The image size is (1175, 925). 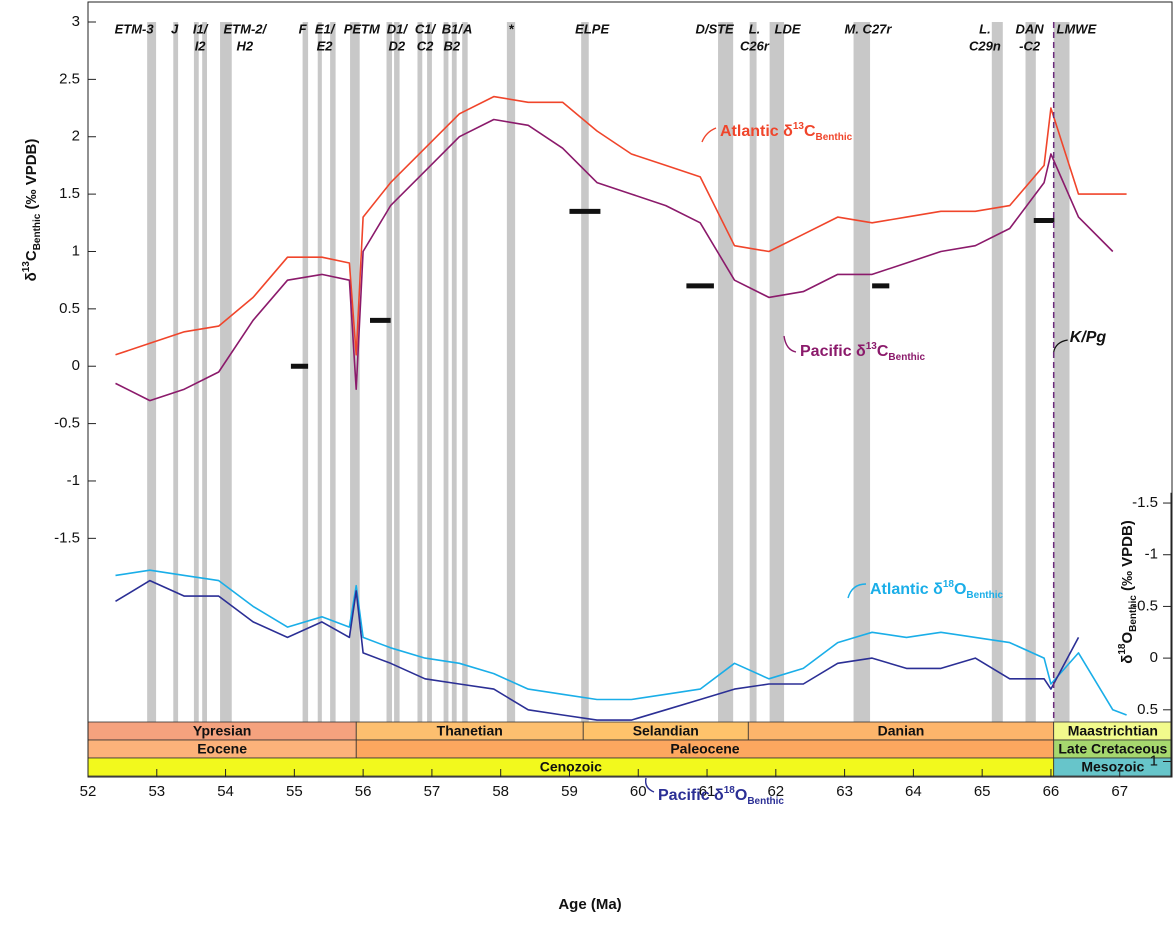 I want to click on y-tick-label: -0.5, so click(x=67, y=423).